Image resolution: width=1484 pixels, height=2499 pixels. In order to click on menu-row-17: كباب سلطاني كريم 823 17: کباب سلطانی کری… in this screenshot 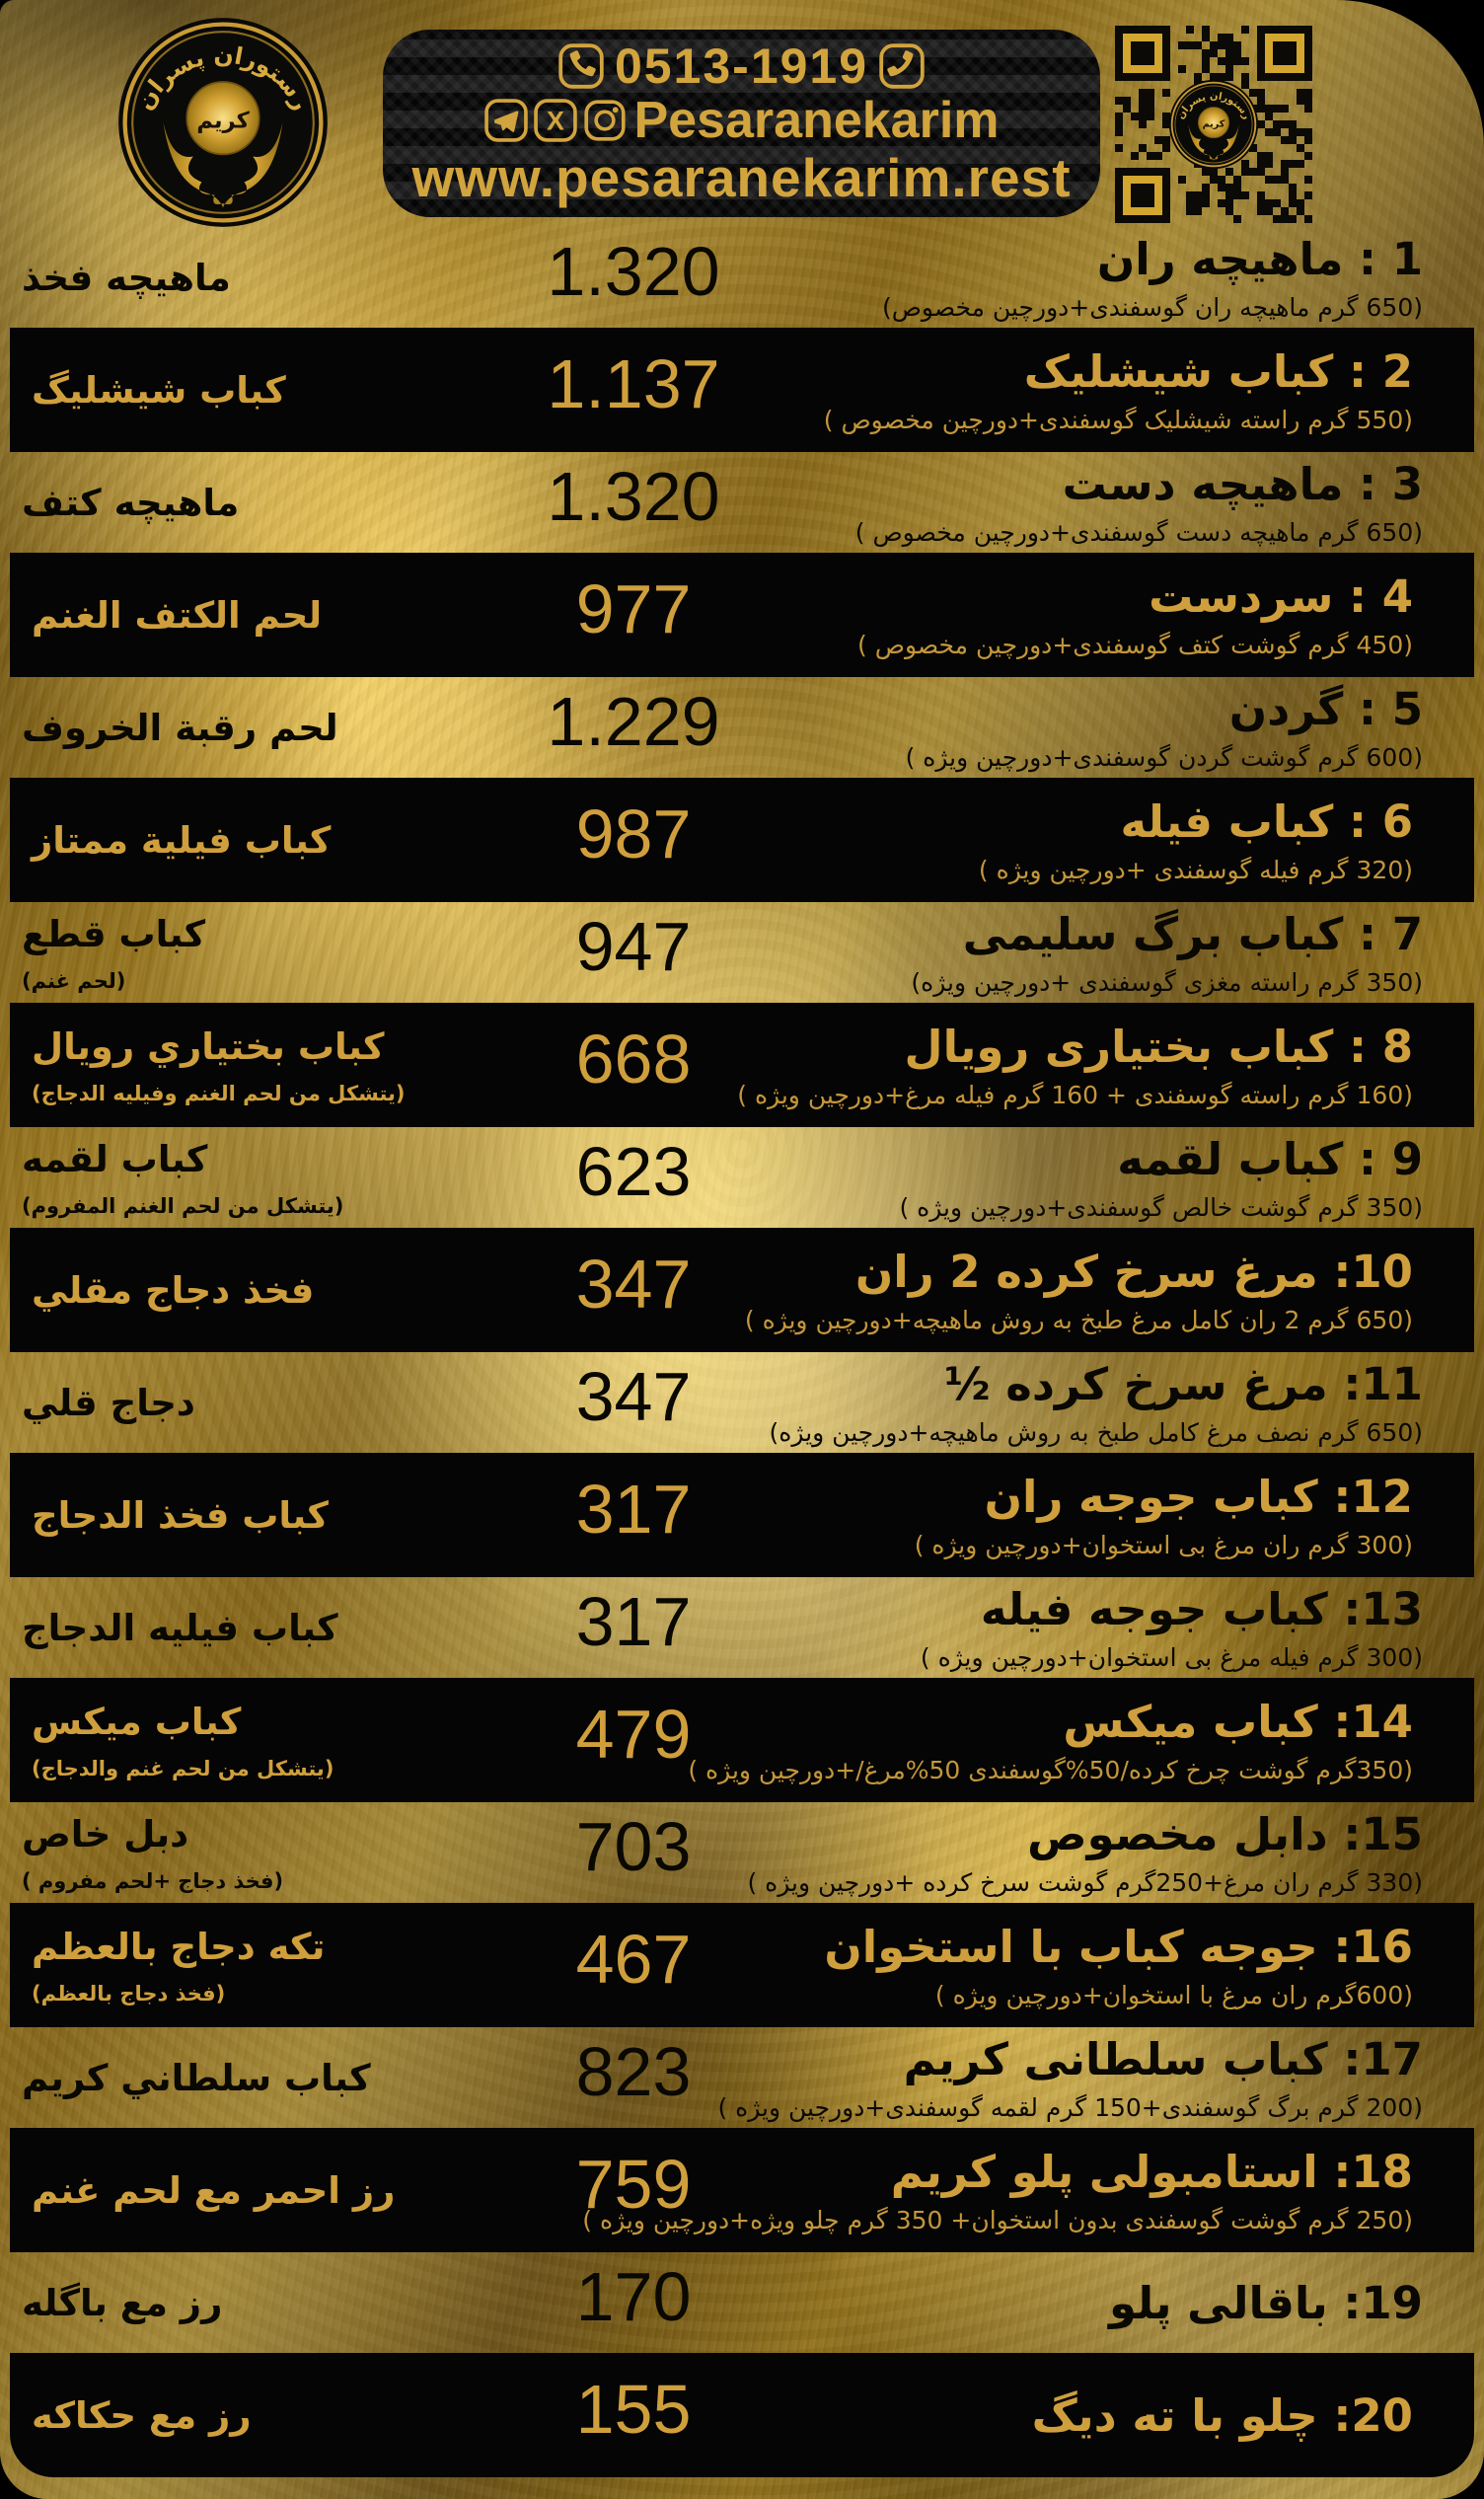, I will do `click(742, 2077)`.